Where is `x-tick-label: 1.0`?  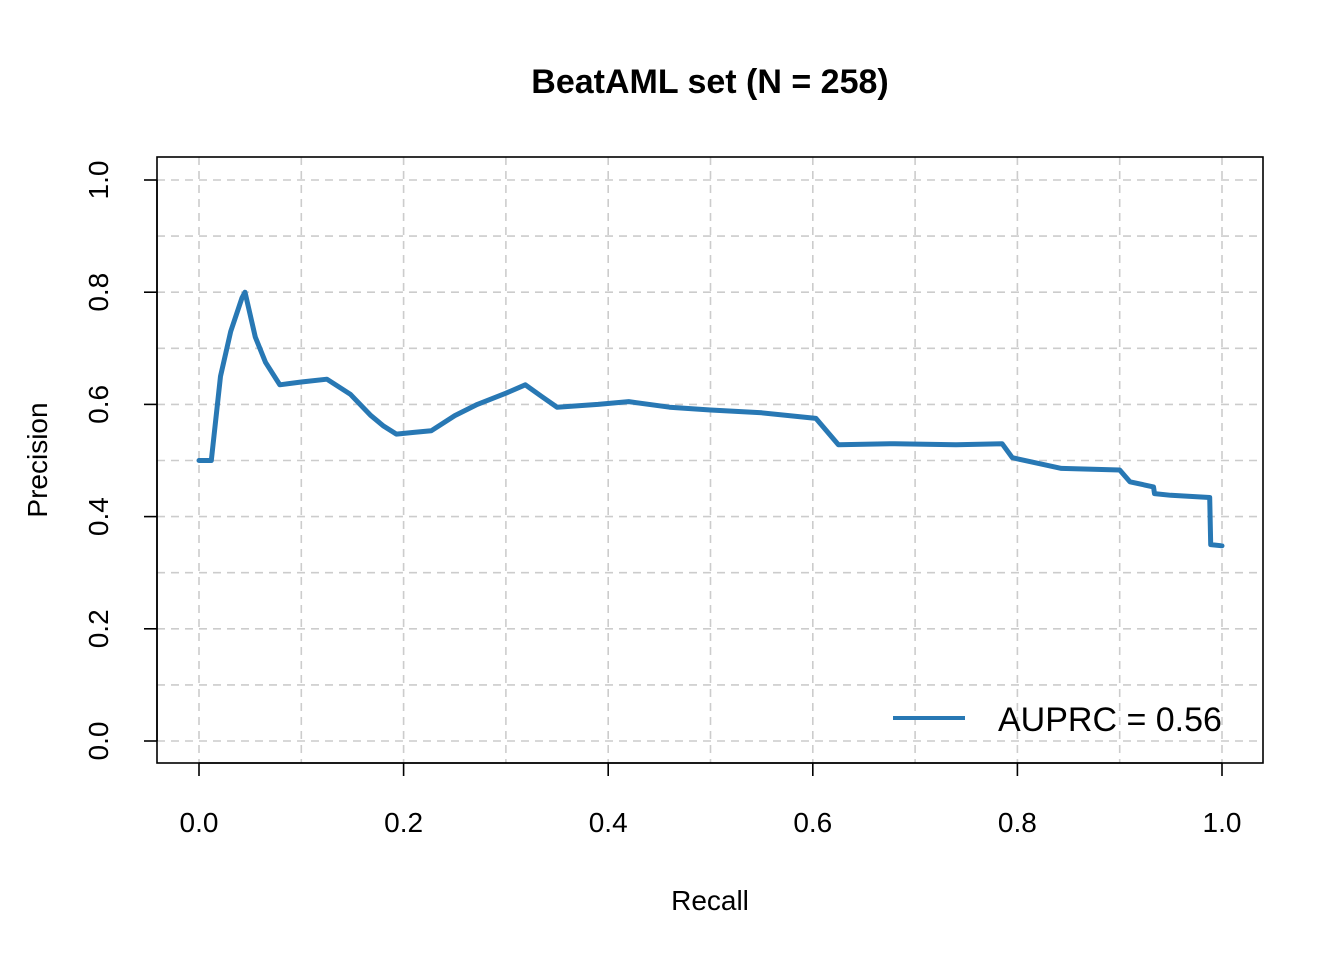
x-tick-label: 1.0 is located at coordinates (1222, 822).